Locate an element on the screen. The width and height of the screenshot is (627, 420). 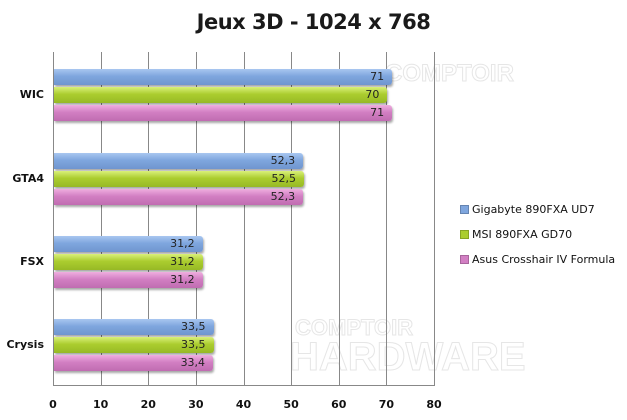
x-tick-label: 20 is located at coordinates (148, 404).